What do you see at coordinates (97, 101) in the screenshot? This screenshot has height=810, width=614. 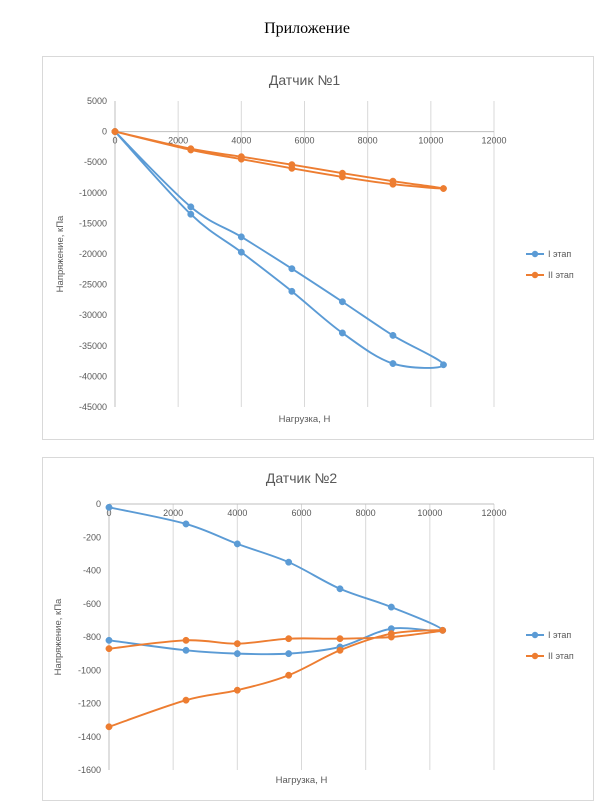 I see `chart1-y-tick-label: 5000` at bounding box center [97, 101].